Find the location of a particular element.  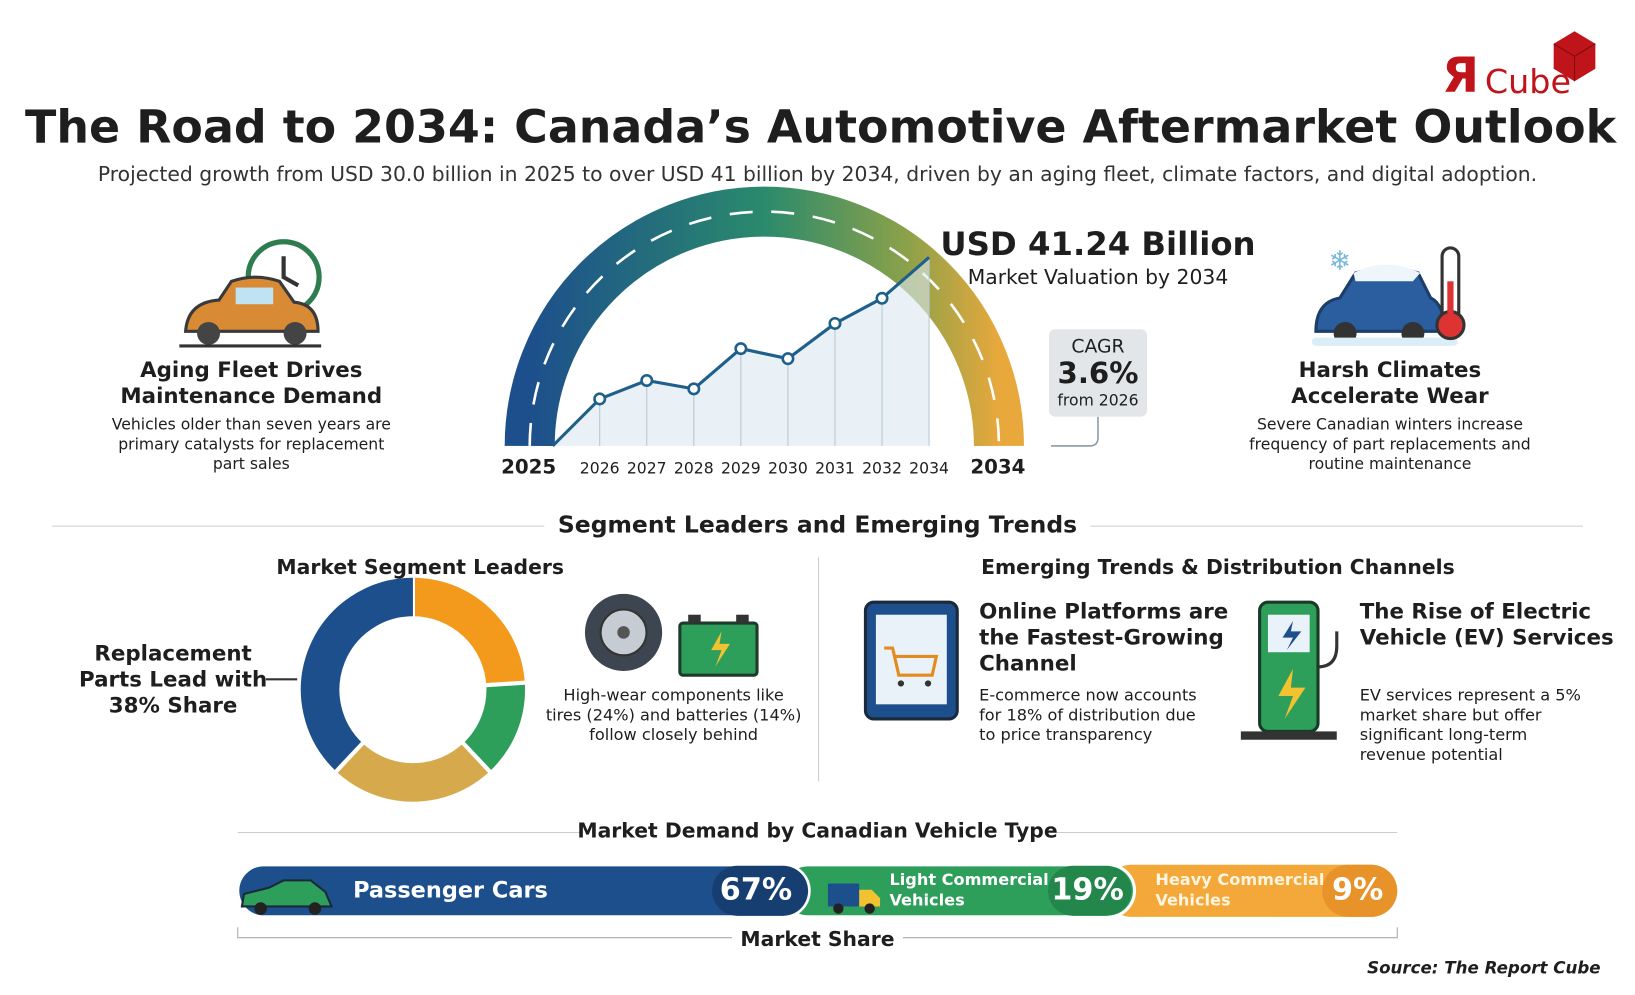

trend-text: EV services represent a 5% is located at coordinates (1470, 694).